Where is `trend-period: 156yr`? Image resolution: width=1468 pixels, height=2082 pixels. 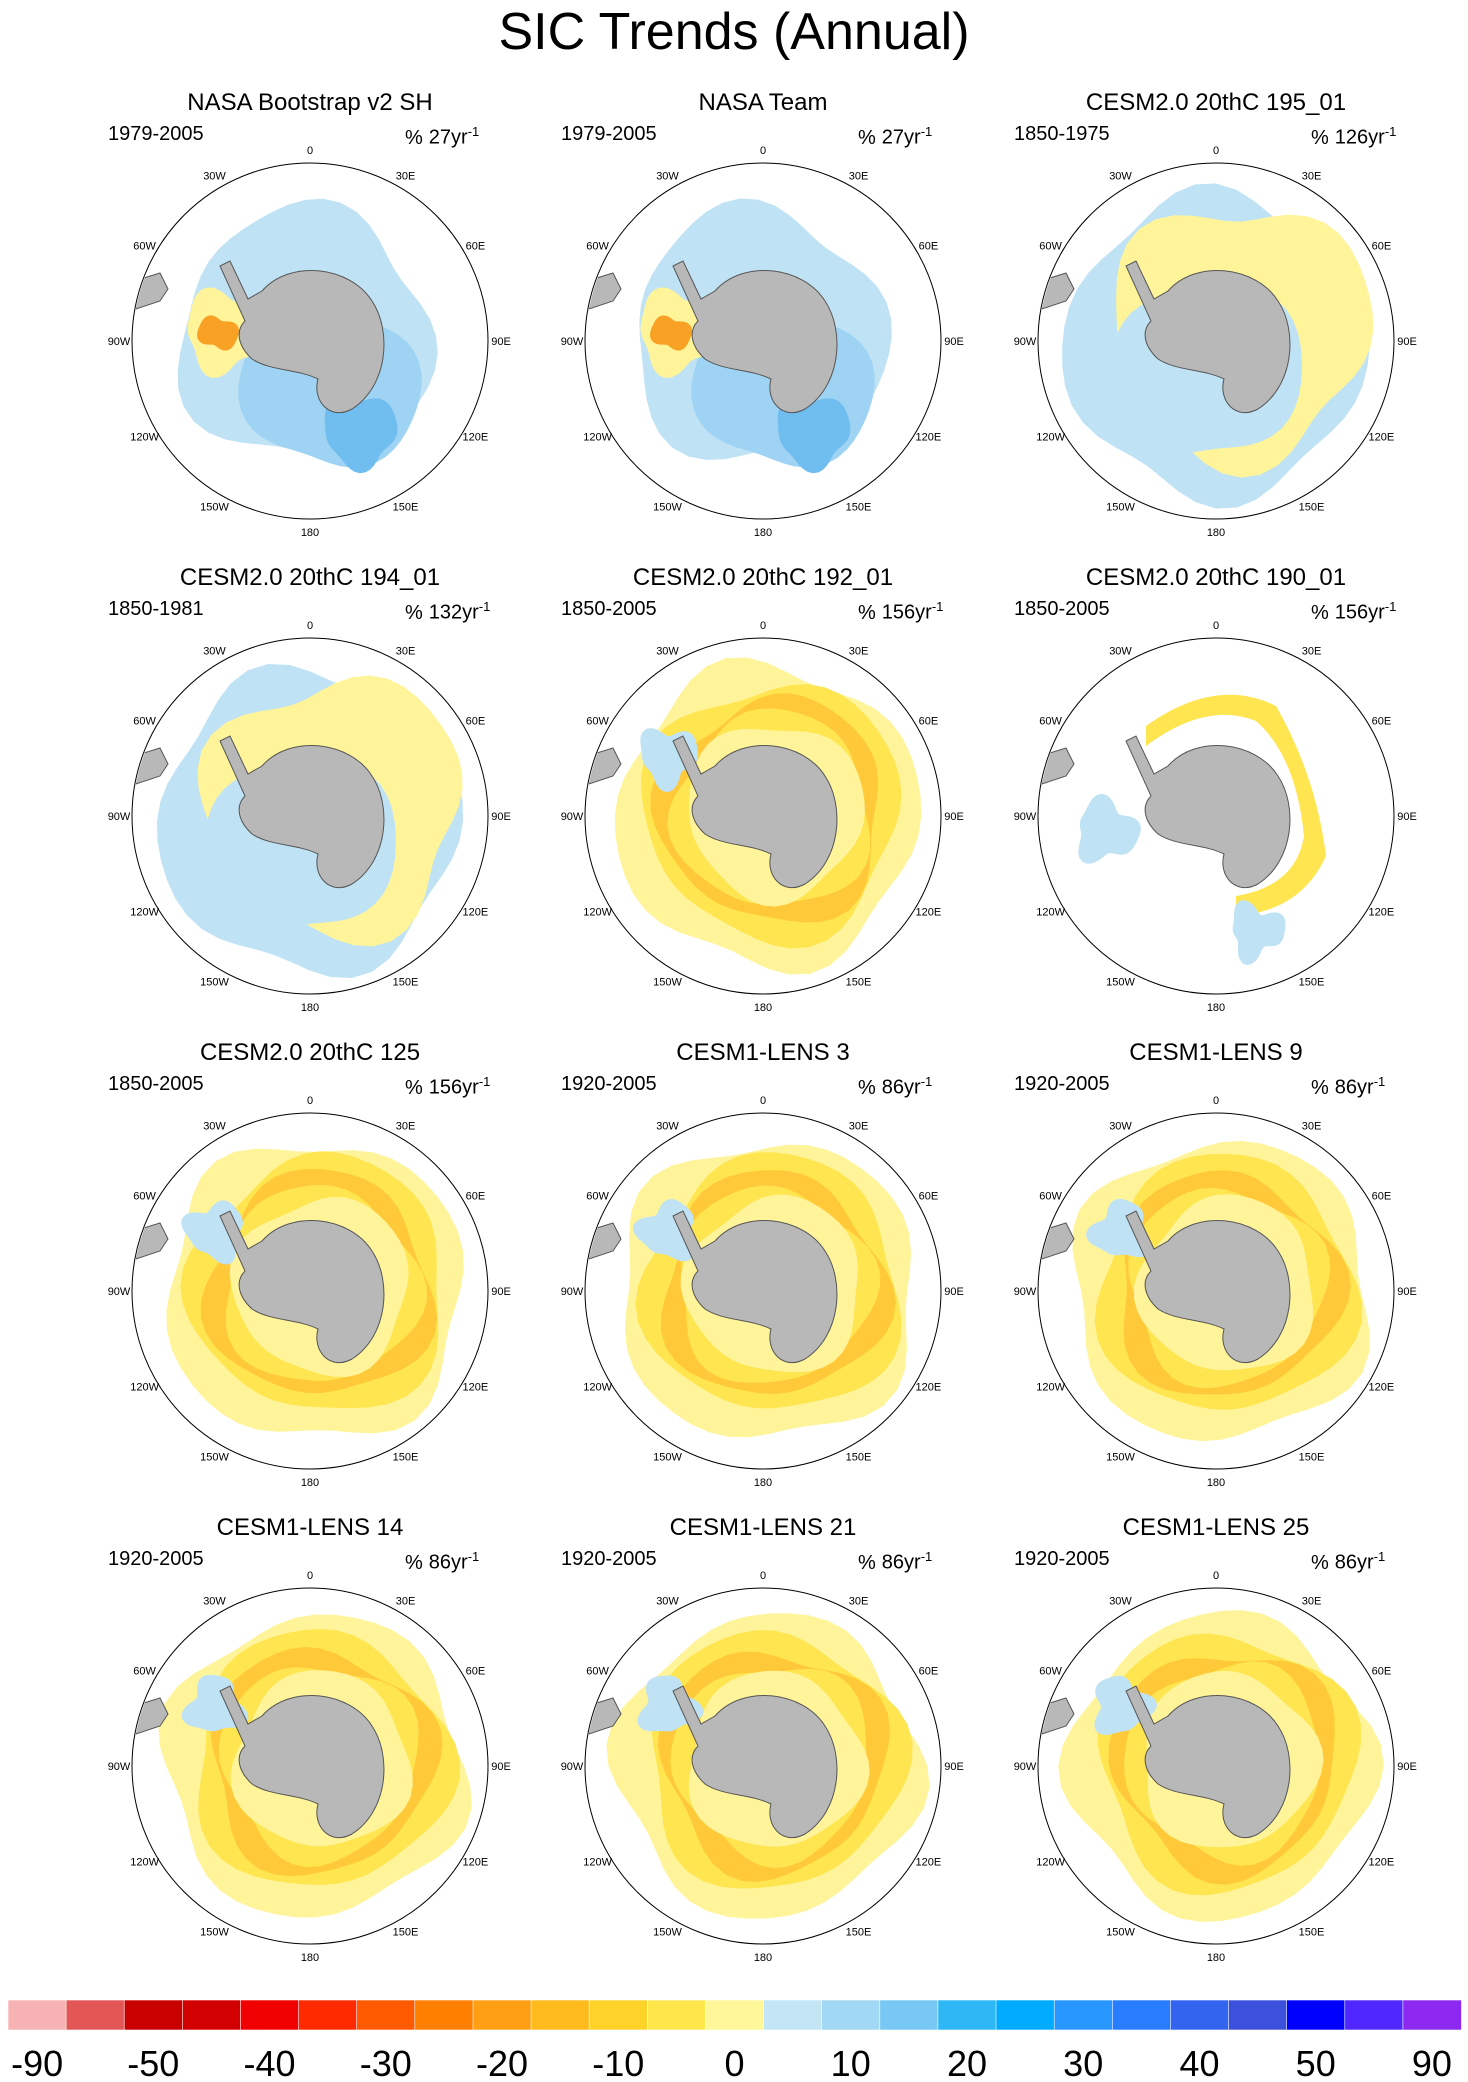
trend-period: 156yr is located at coordinates (906, 612).